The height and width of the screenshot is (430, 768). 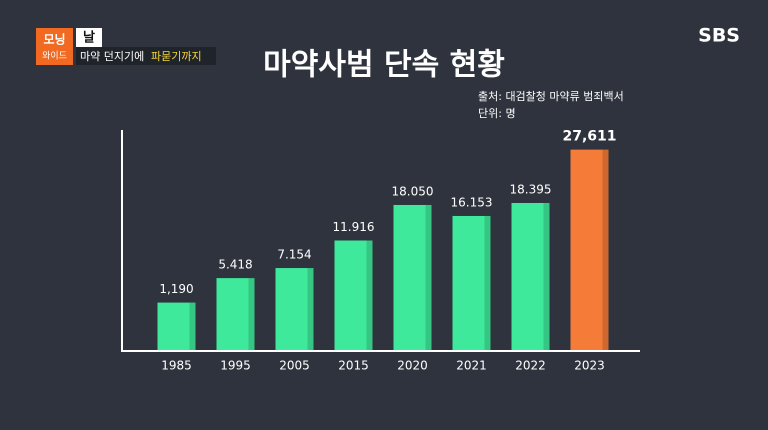 I want to click on unit: 단위: 명, so click(x=497, y=113).